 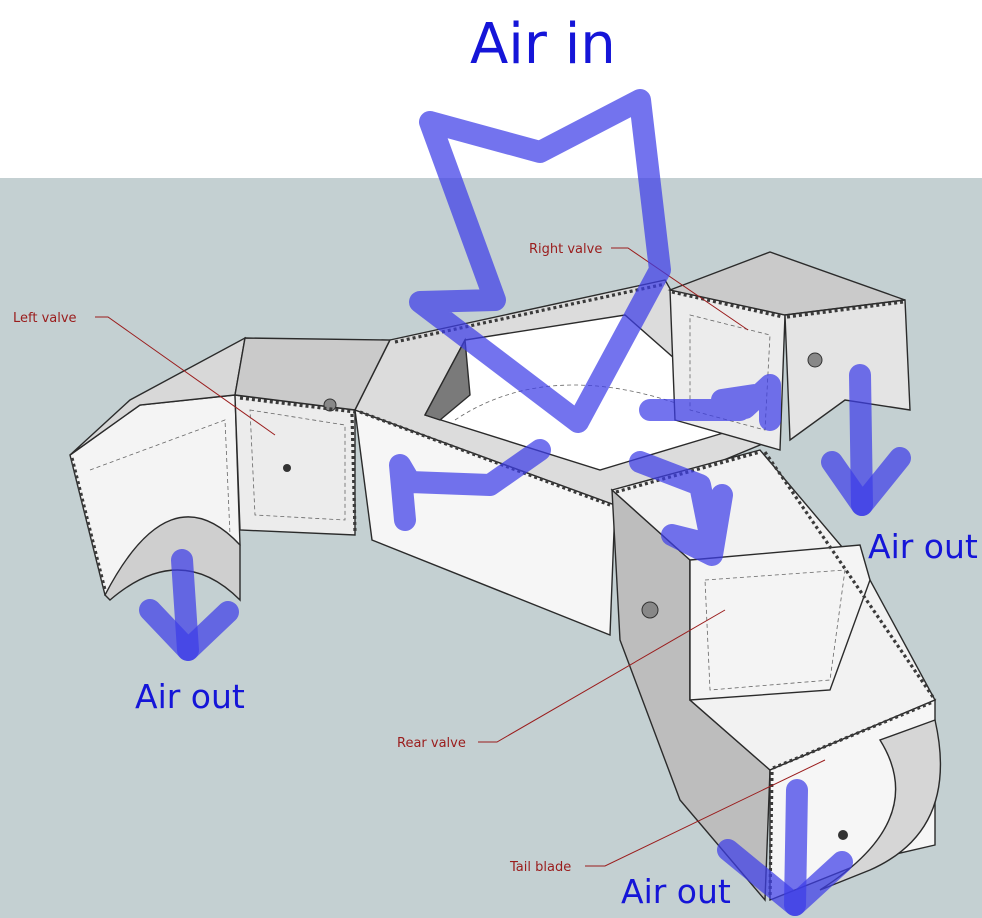 What do you see at coordinates (470, 485) in the screenshot?
I see `left-flow-arrow` at bounding box center [470, 485].